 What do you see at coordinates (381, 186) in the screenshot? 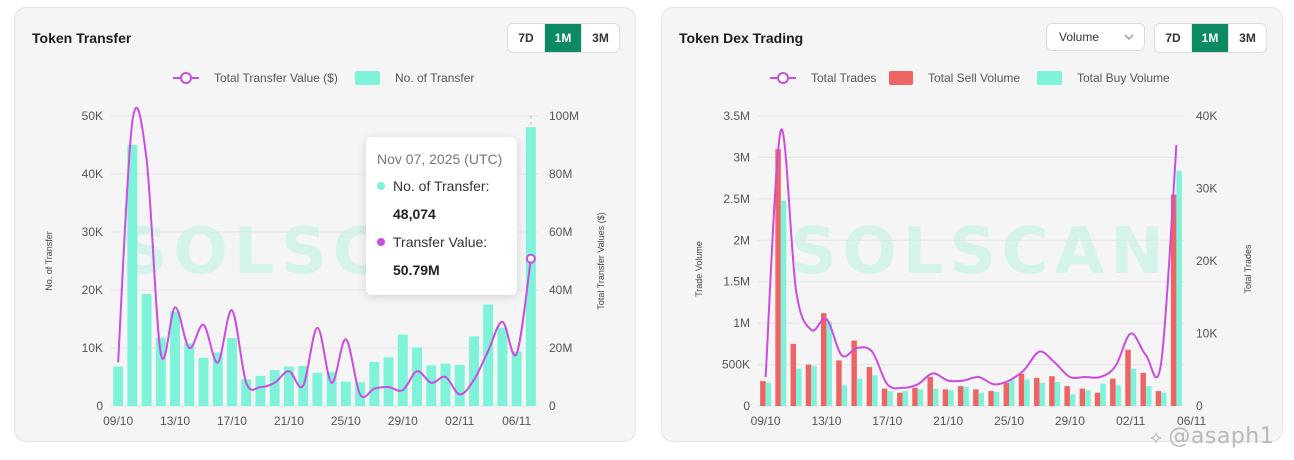
I see `tooltip-transfers-dot-icon` at bounding box center [381, 186].